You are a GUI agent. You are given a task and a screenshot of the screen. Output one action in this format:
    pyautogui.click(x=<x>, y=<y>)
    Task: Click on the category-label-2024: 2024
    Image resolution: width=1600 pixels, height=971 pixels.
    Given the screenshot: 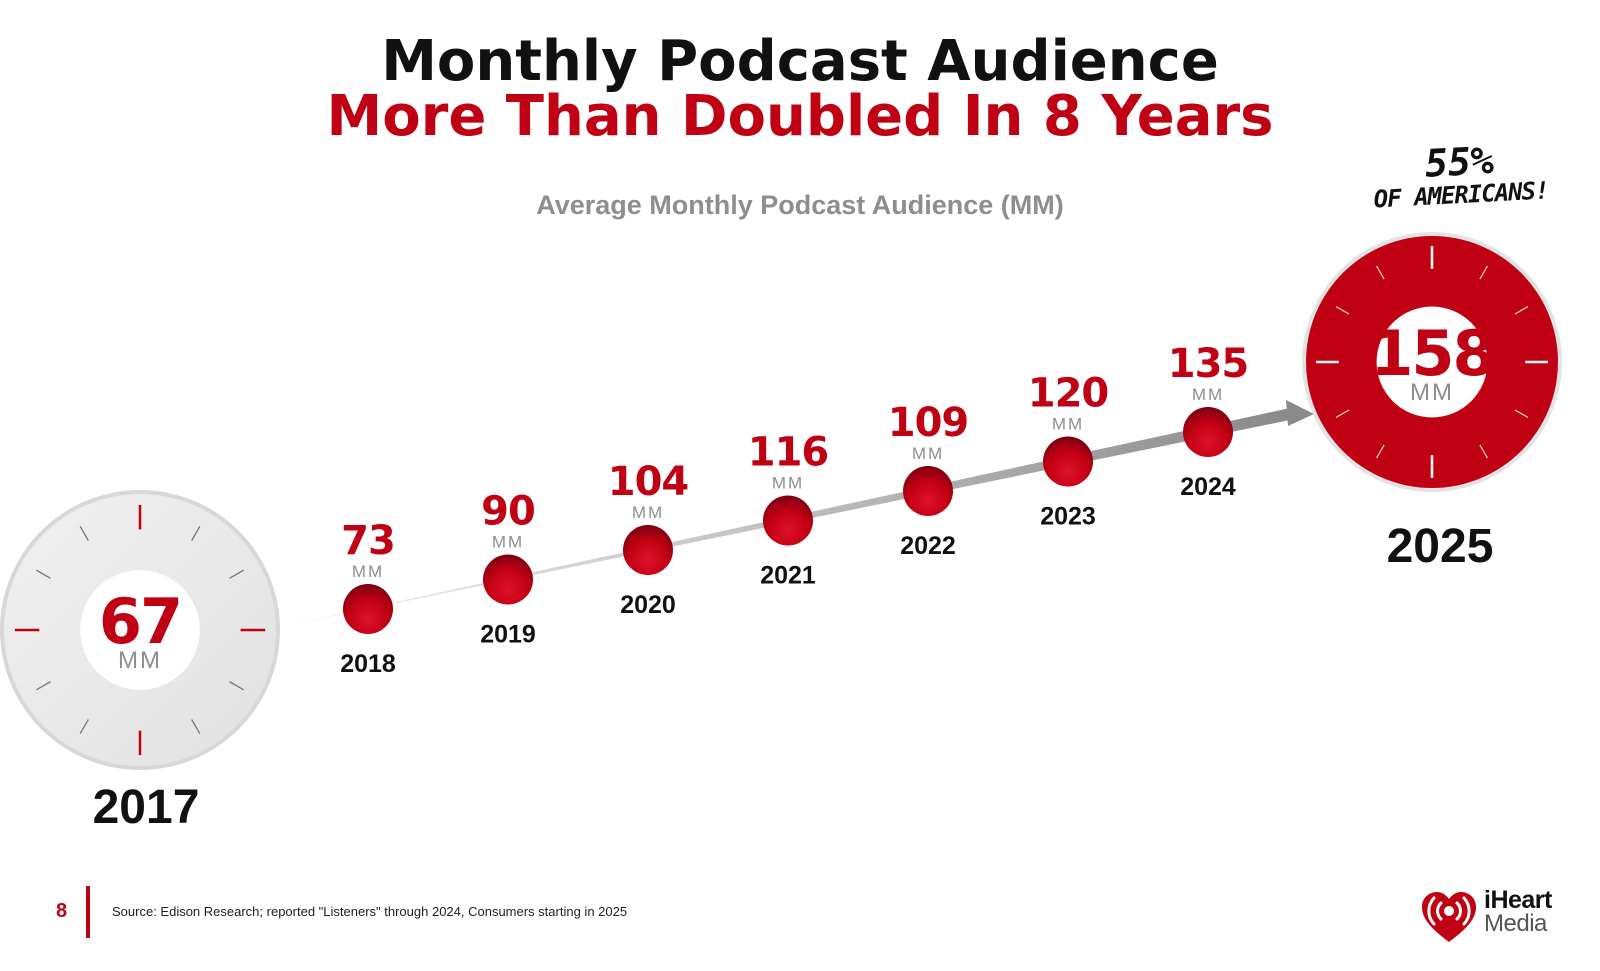 What is the action you would take?
    pyautogui.click(x=1208, y=487)
    